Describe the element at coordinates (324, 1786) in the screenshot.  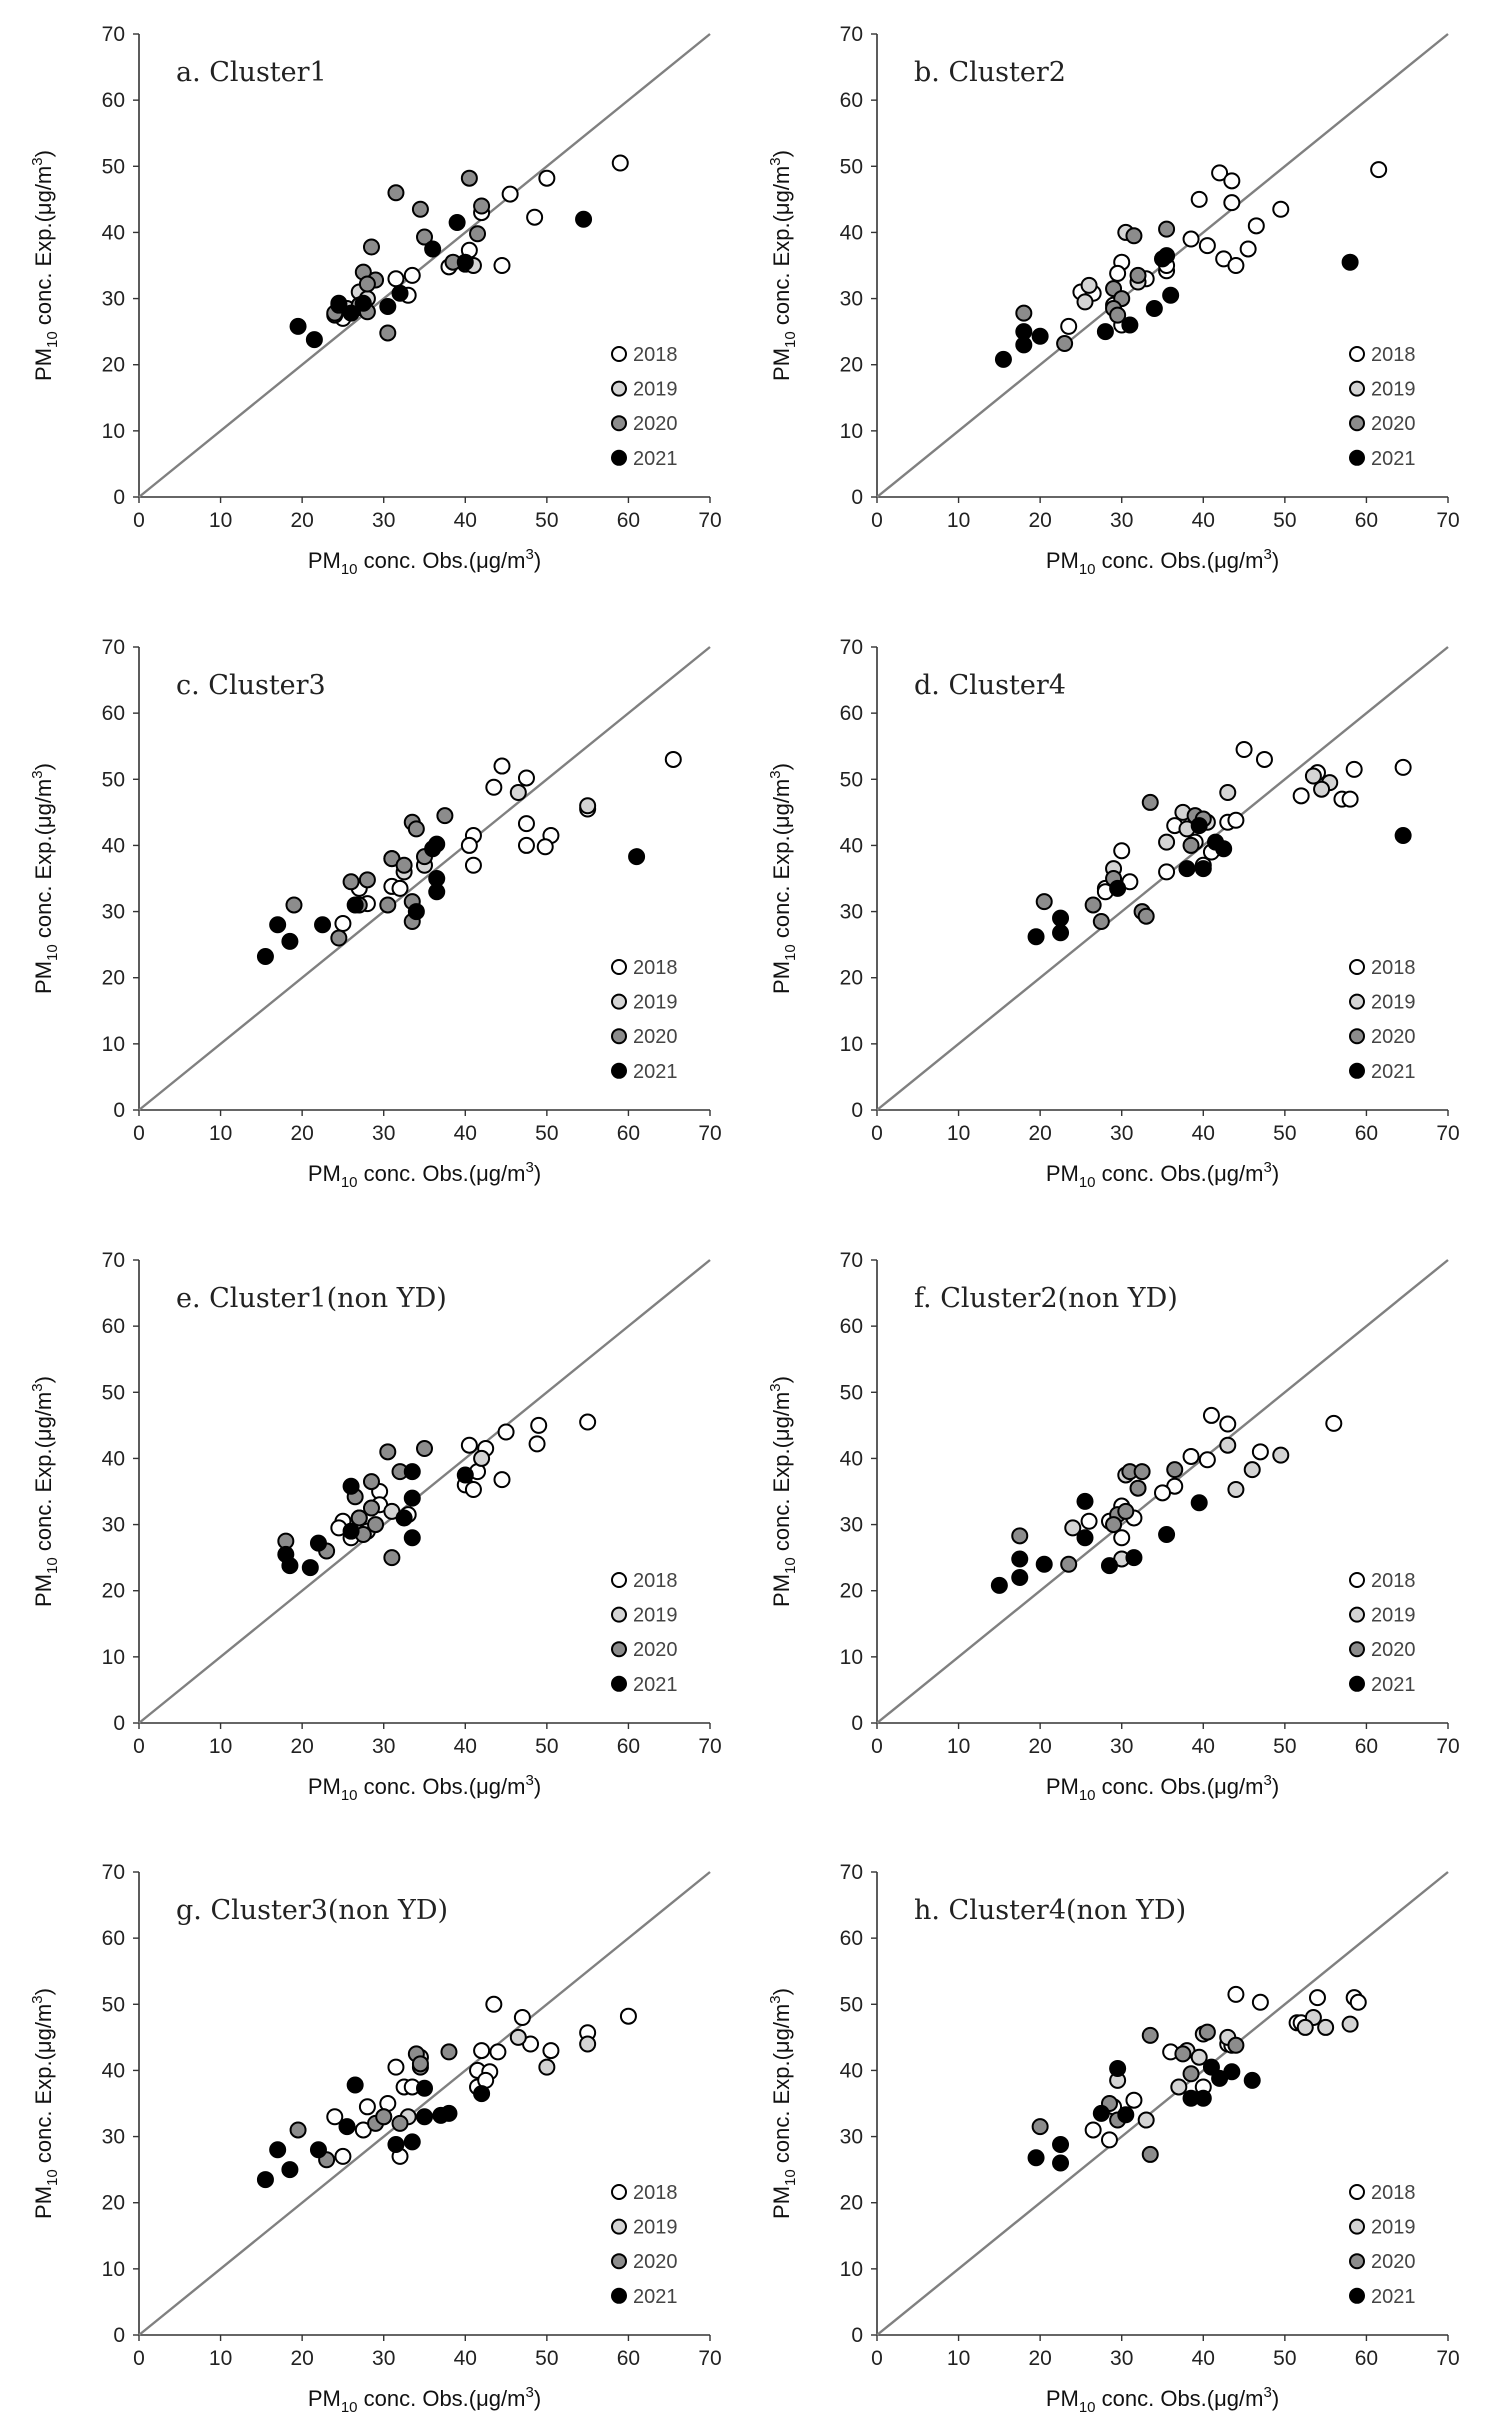
I see `axis-label-part-pre: PM` at that location.